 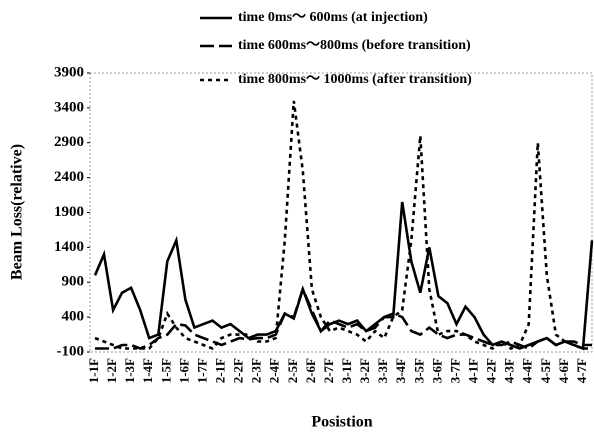 What do you see at coordinates (147, 370) in the screenshot?
I see `x-tick-label: 1-4F` at bounding box center [147, 370].